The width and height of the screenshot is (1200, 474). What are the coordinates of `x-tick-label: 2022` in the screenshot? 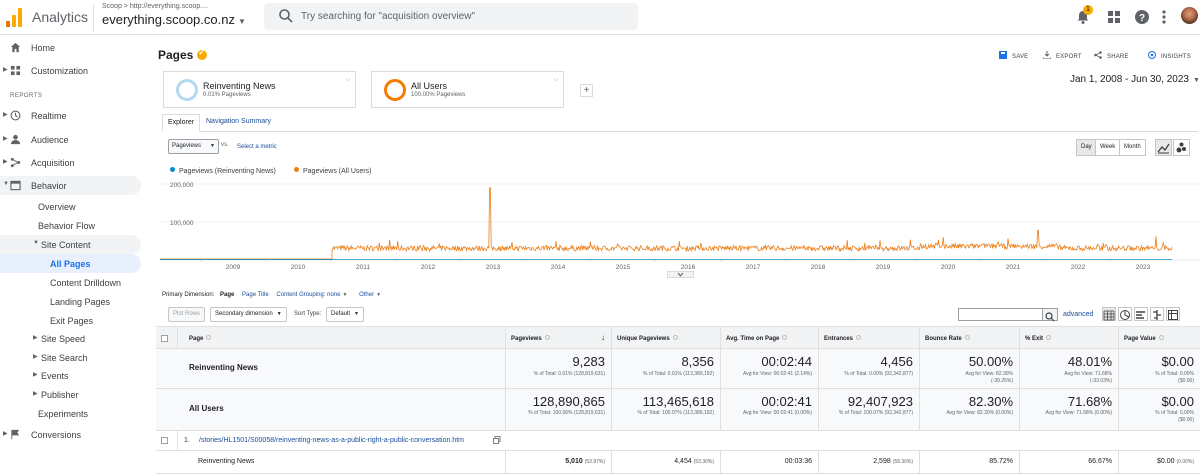 It's located at (1078, 267).